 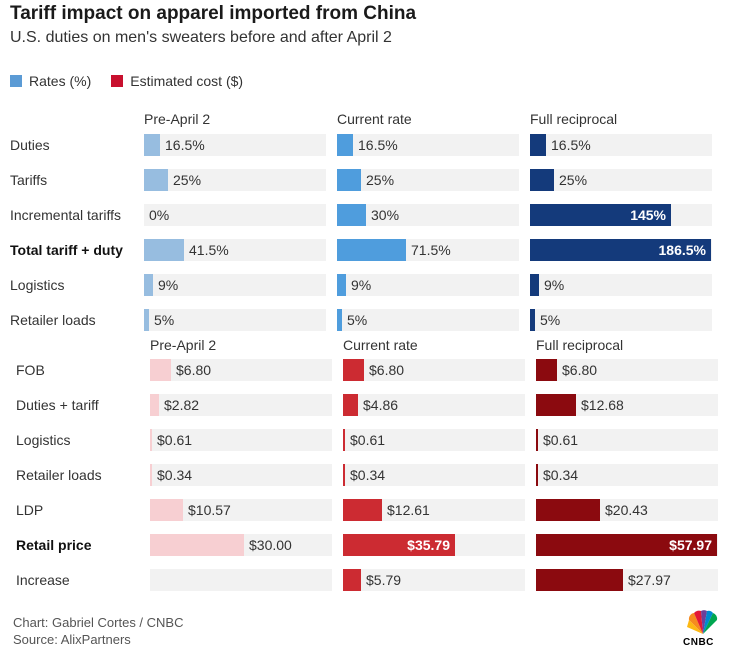 I want to click on bar-track: 71.5%, so click(x=428, y=250).